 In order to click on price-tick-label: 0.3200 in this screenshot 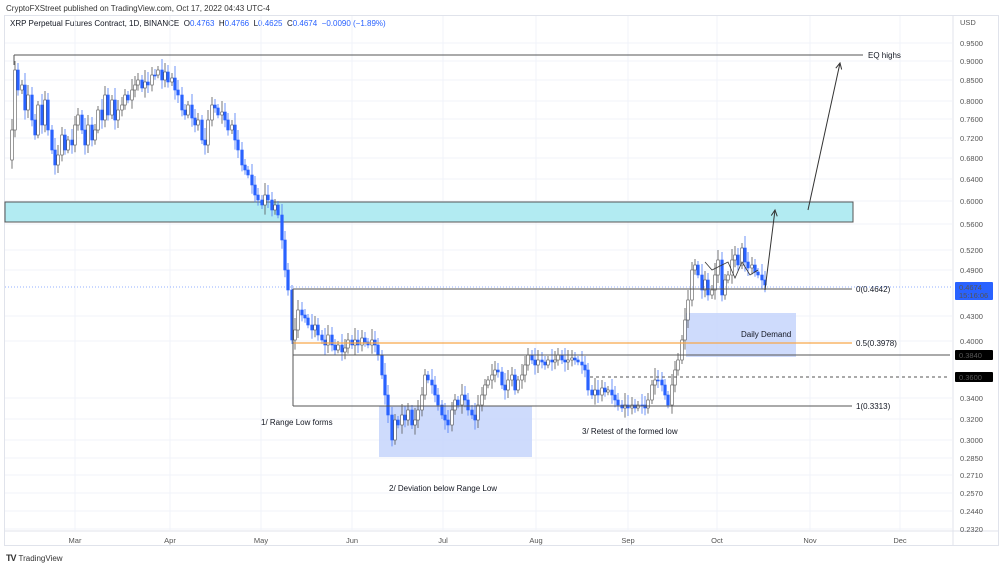, I will do `click(971, 419)`.